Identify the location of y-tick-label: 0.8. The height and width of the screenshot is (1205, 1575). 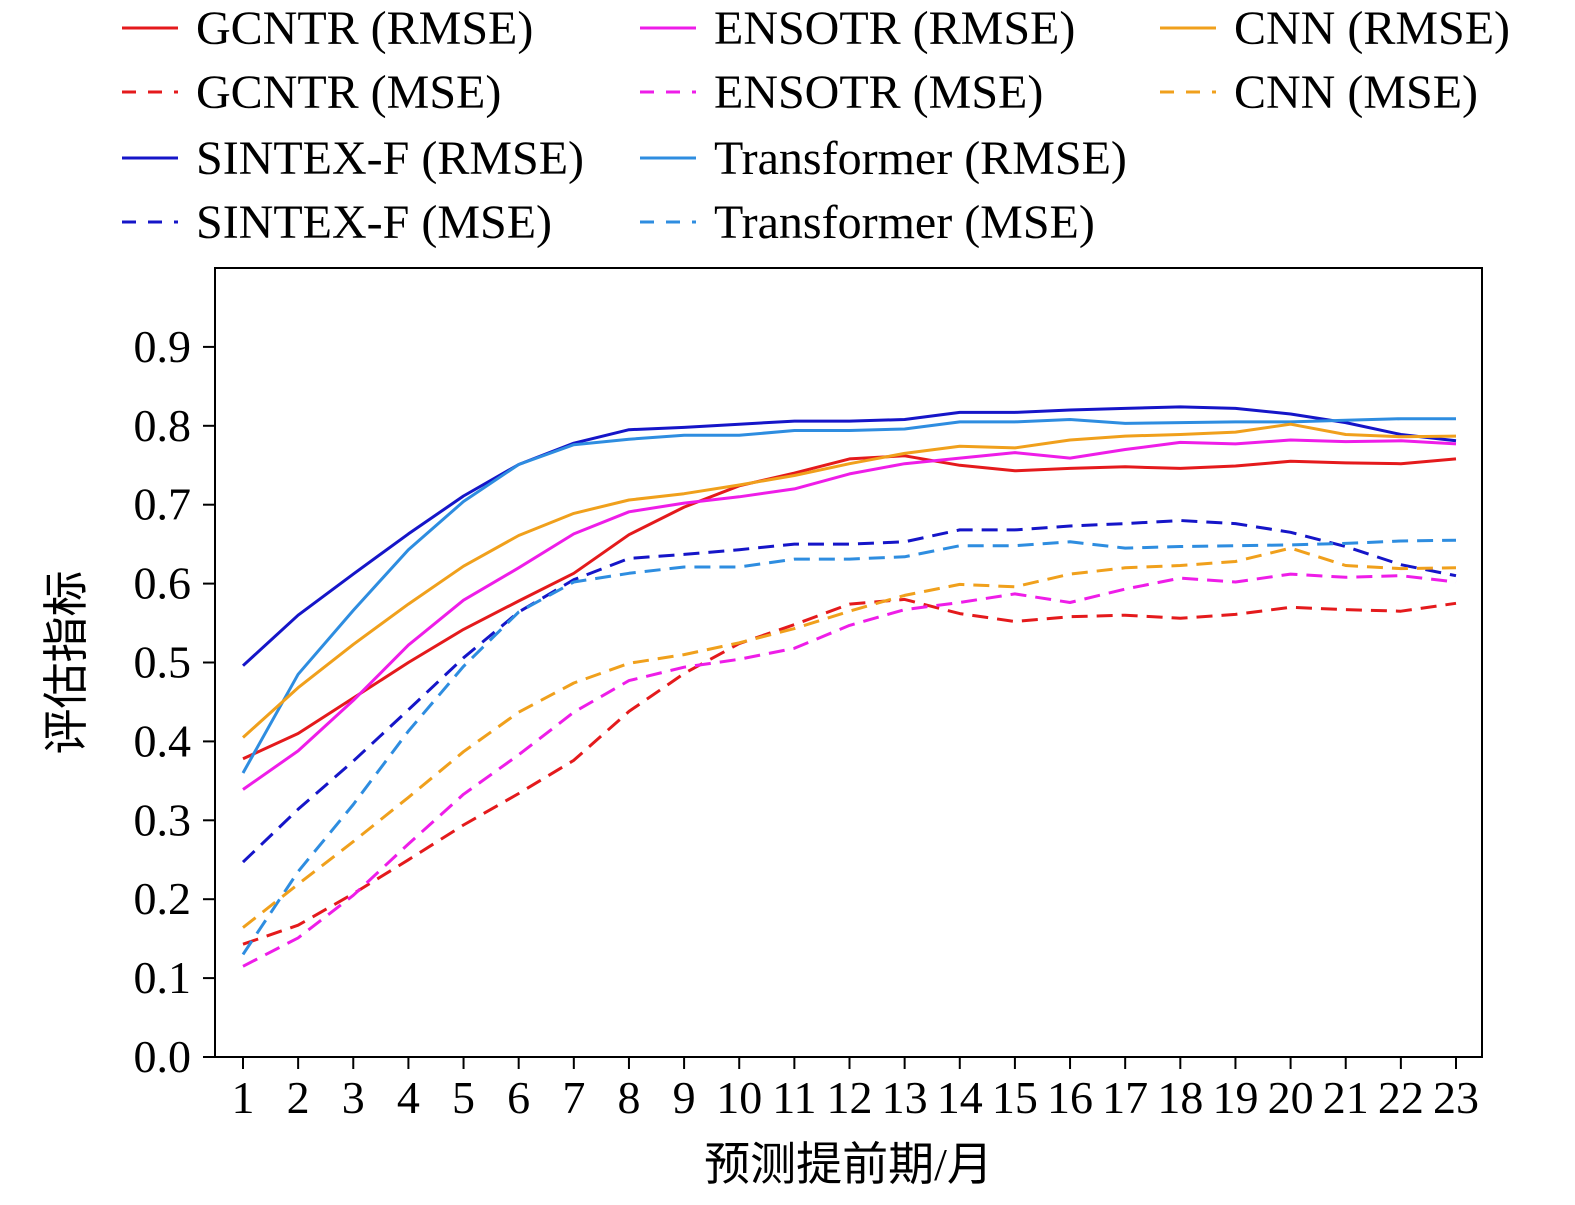
(163, 425).